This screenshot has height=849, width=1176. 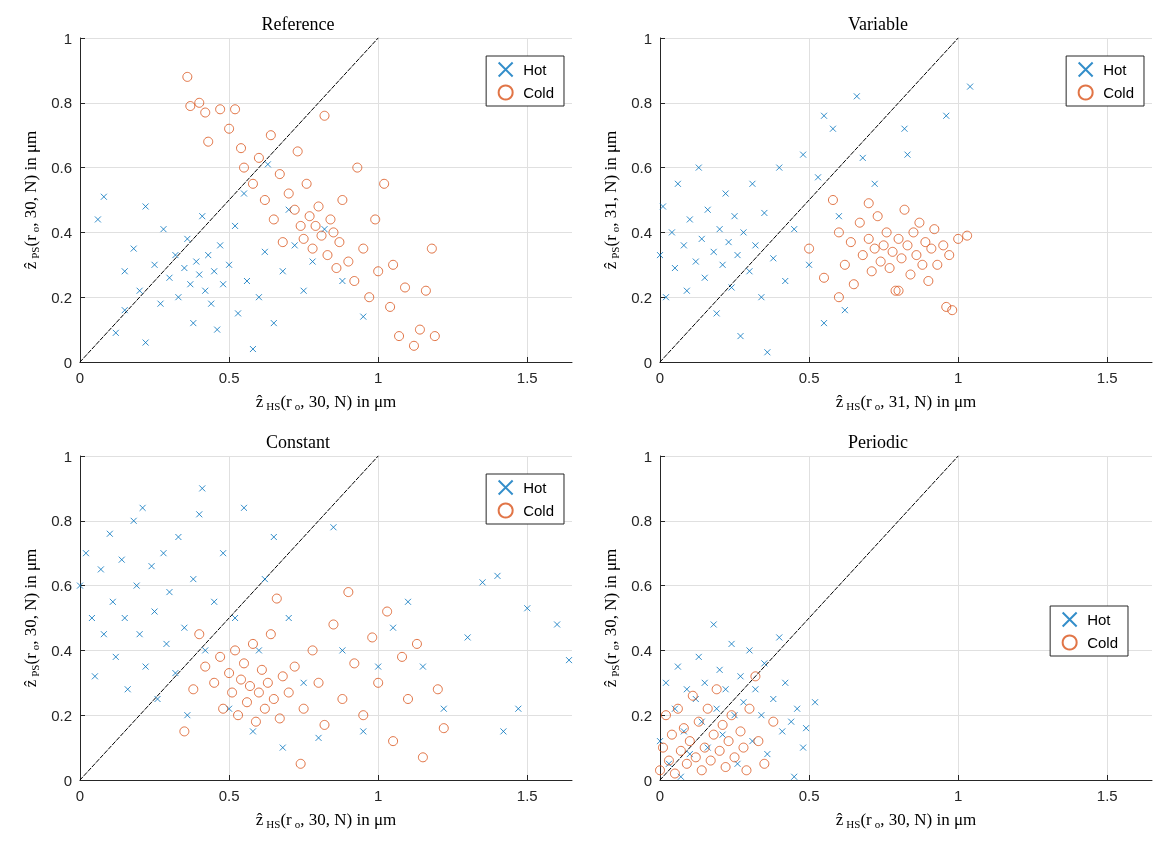 I want to click on x-tick-label: 0.5, so click(x=809, y=377).